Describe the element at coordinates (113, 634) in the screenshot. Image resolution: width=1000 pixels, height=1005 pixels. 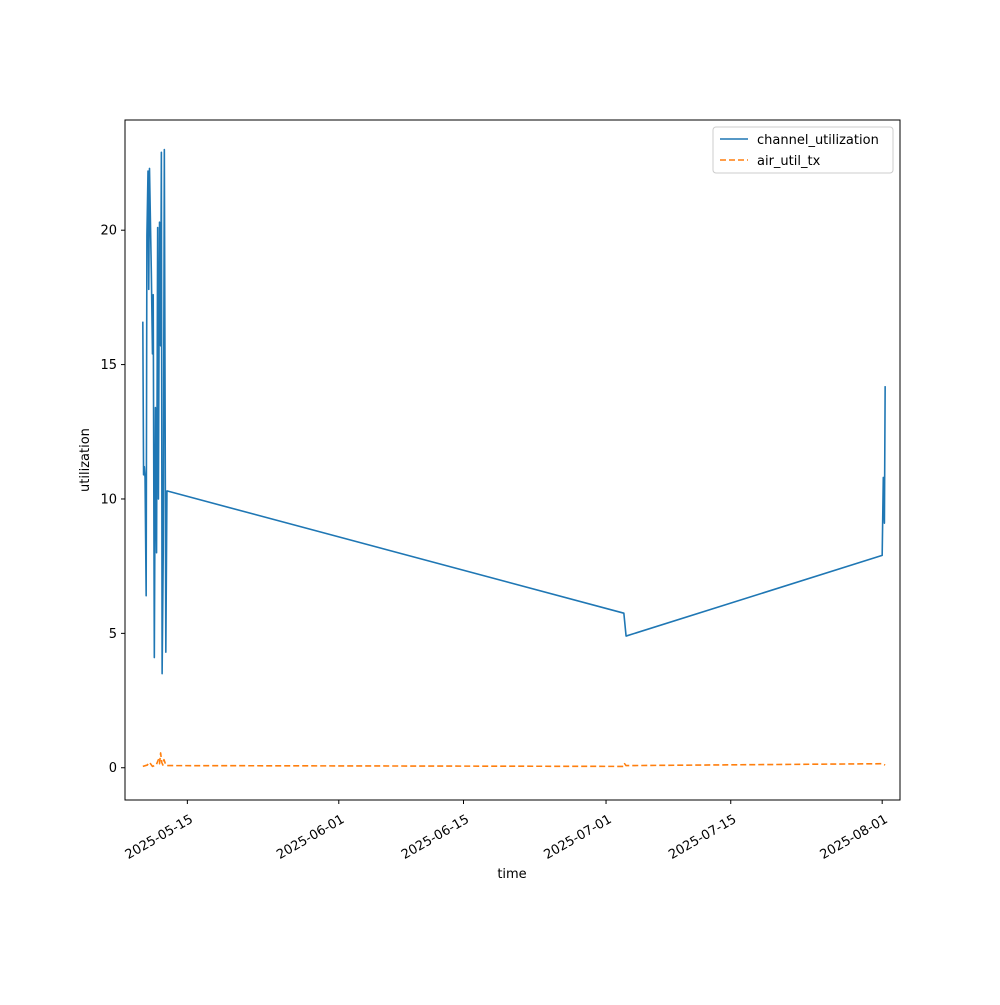
I see `y-tick-label: 5` at that location.